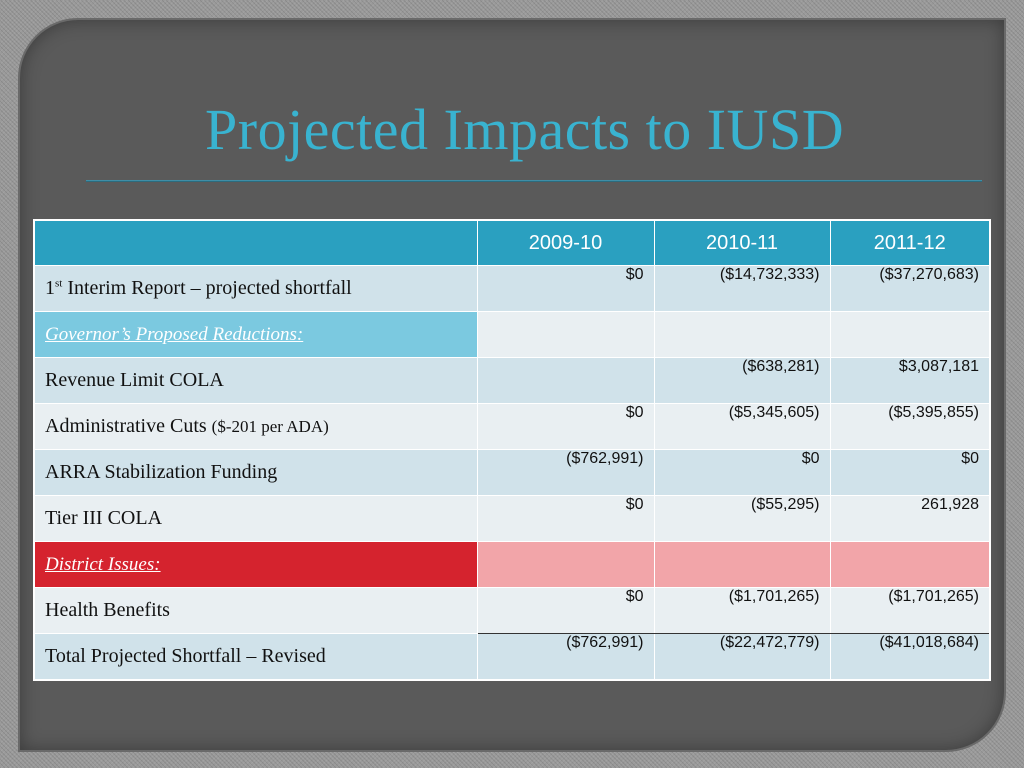  I want to click on table-cell: ($14,732,333), so click(742, 288).